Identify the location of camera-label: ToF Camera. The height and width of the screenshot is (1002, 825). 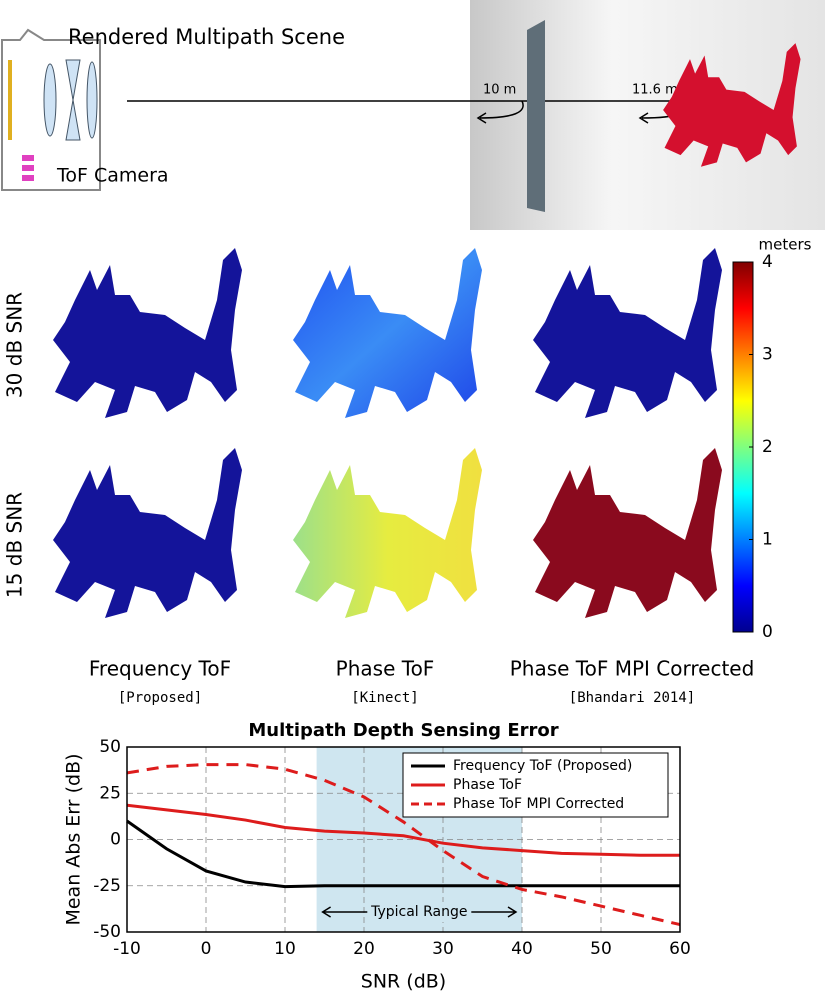
(112, 176).